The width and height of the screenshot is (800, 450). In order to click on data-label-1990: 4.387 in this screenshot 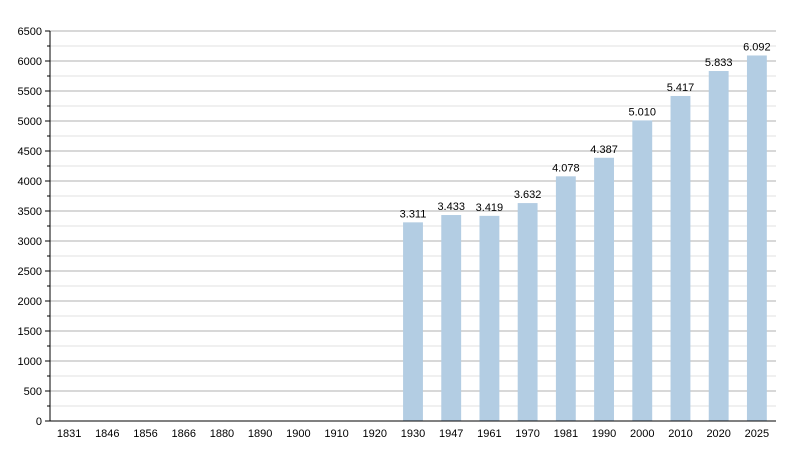, I will do `click(604, 150)`.